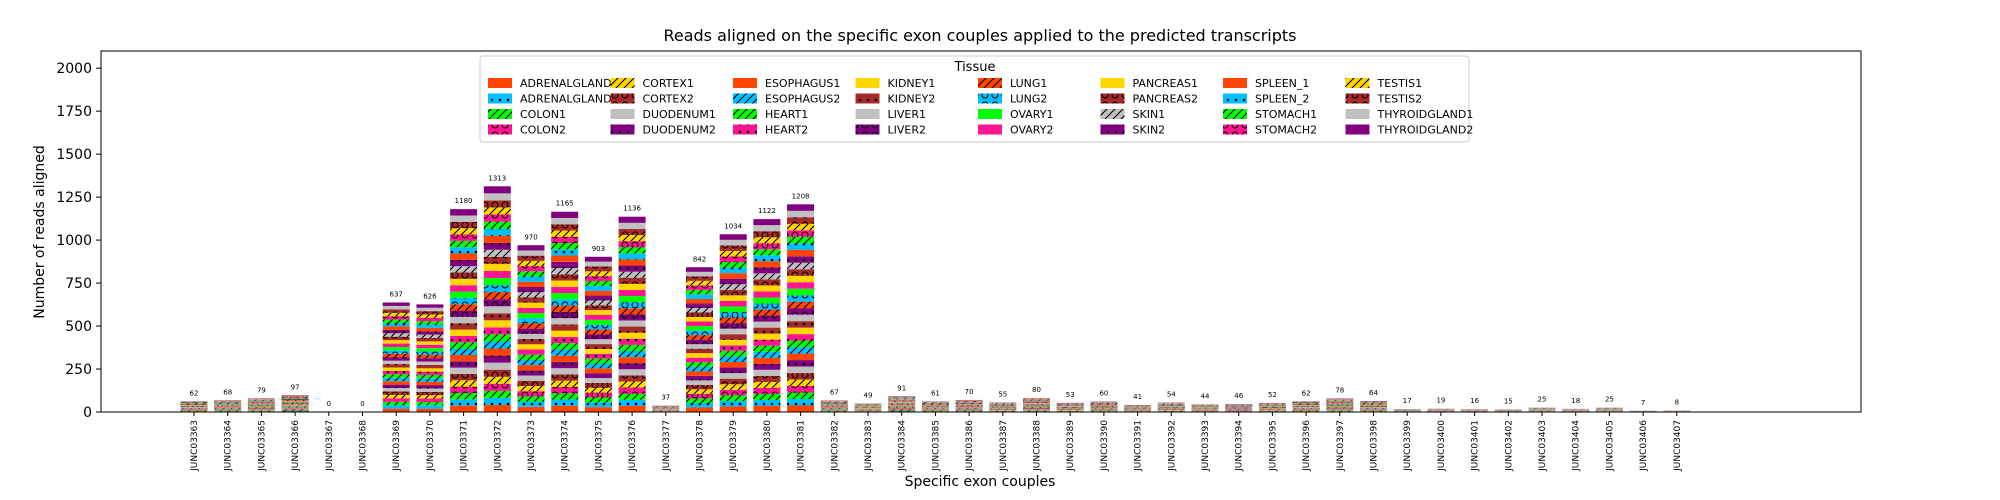 This screenshot has height=500, width=2000. Describe the element at coordinates (786, 114) in the screenshot. I see `legend-label: HEART1` at that location.